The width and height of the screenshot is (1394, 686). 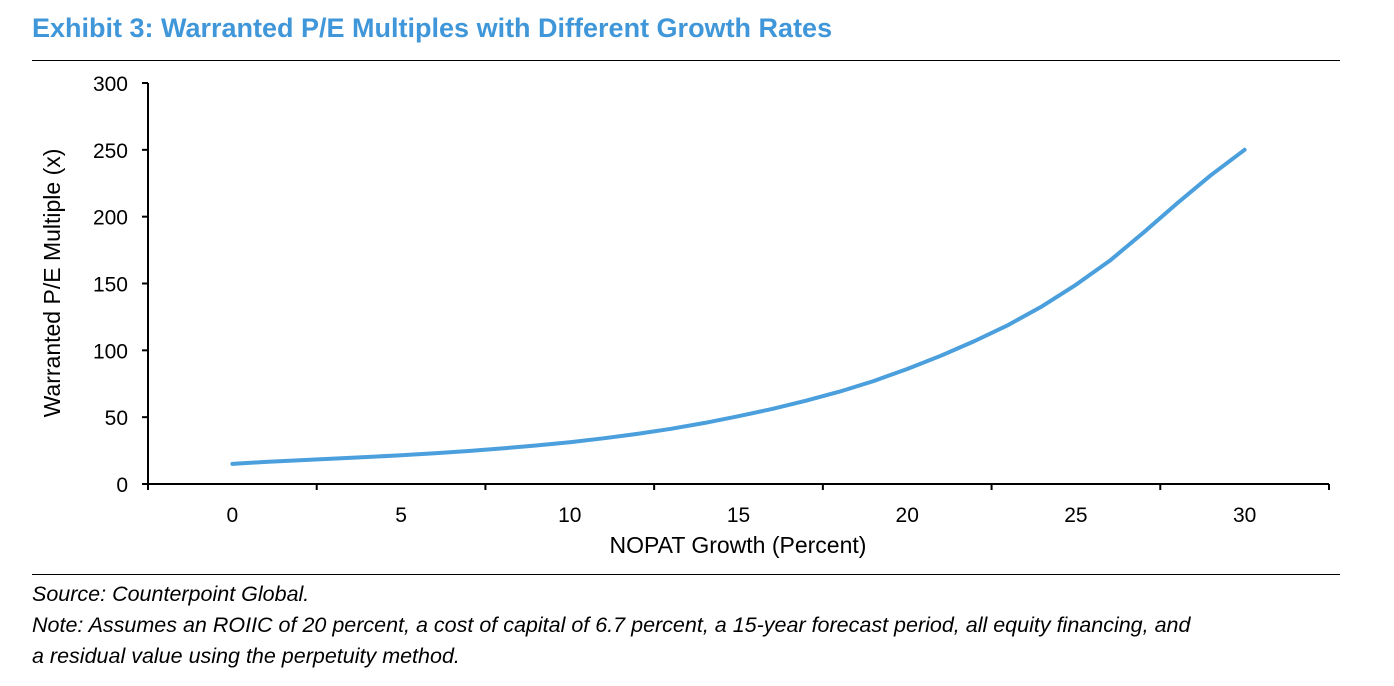 I want to click on x-axis-label: NOPAT Growth (Percent), so click(x=738, y=545).